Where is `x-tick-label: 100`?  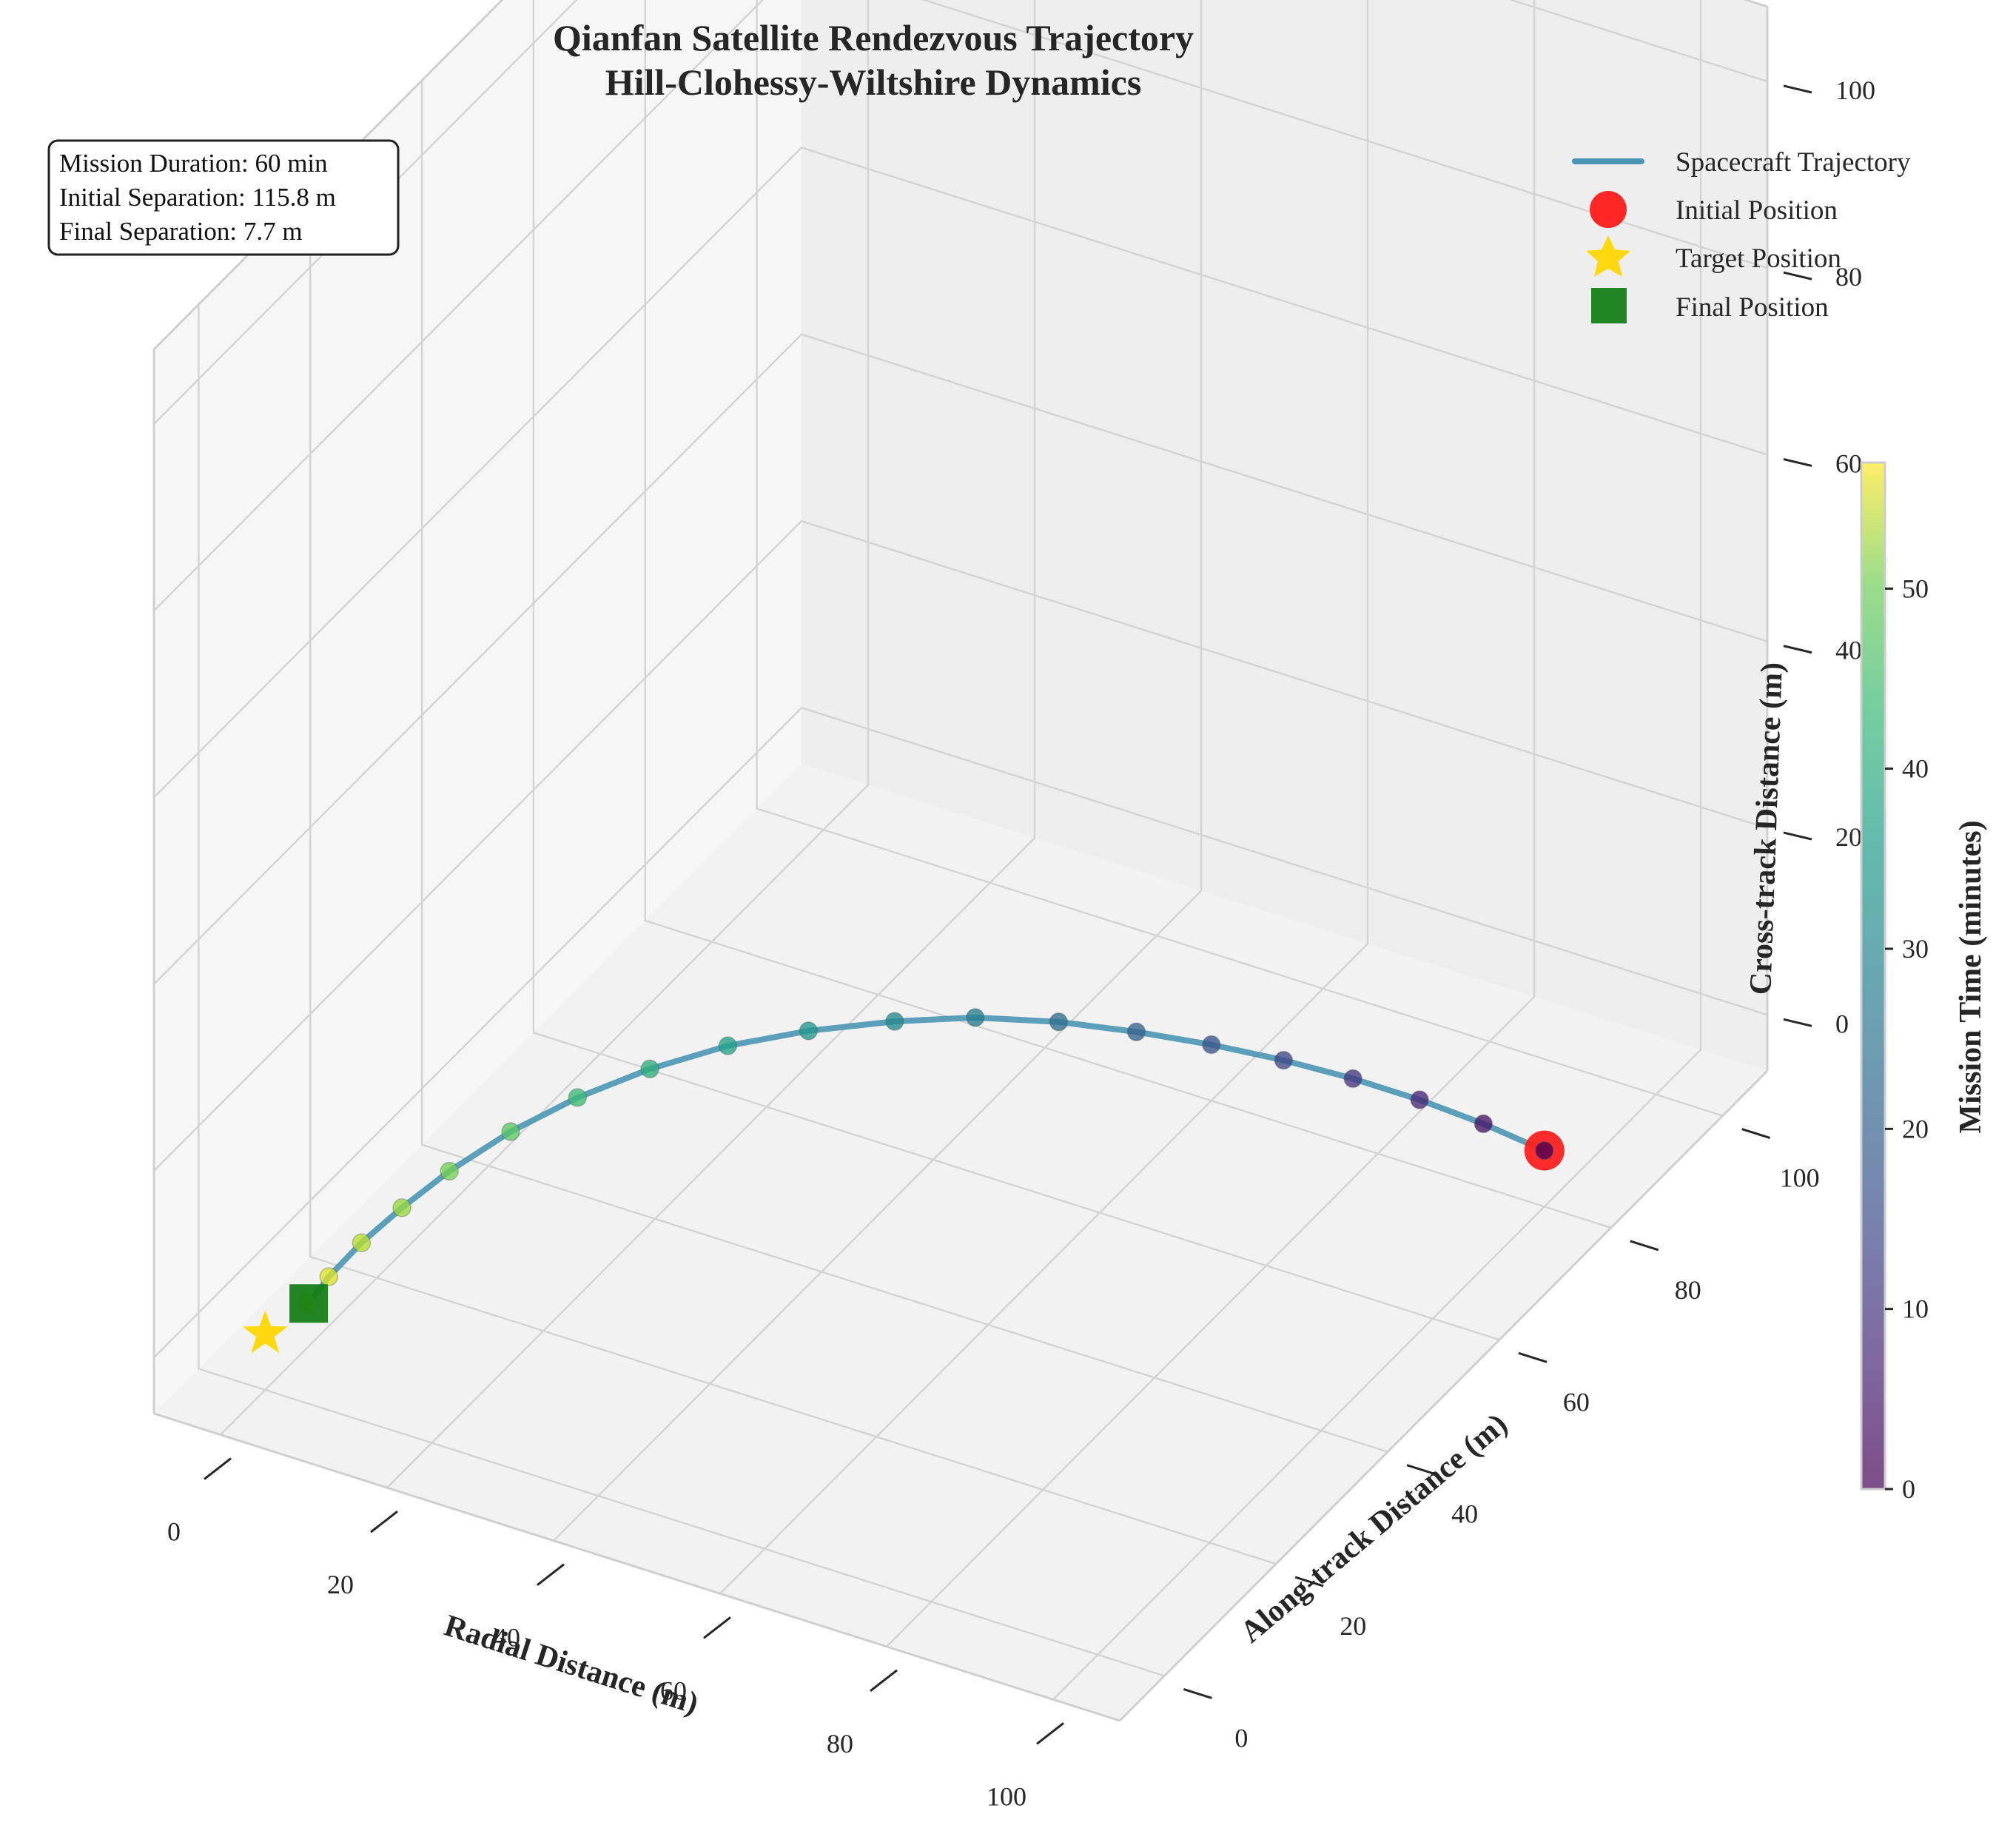 x-tick-label: 100 is located at coordinates (1006, 1796).